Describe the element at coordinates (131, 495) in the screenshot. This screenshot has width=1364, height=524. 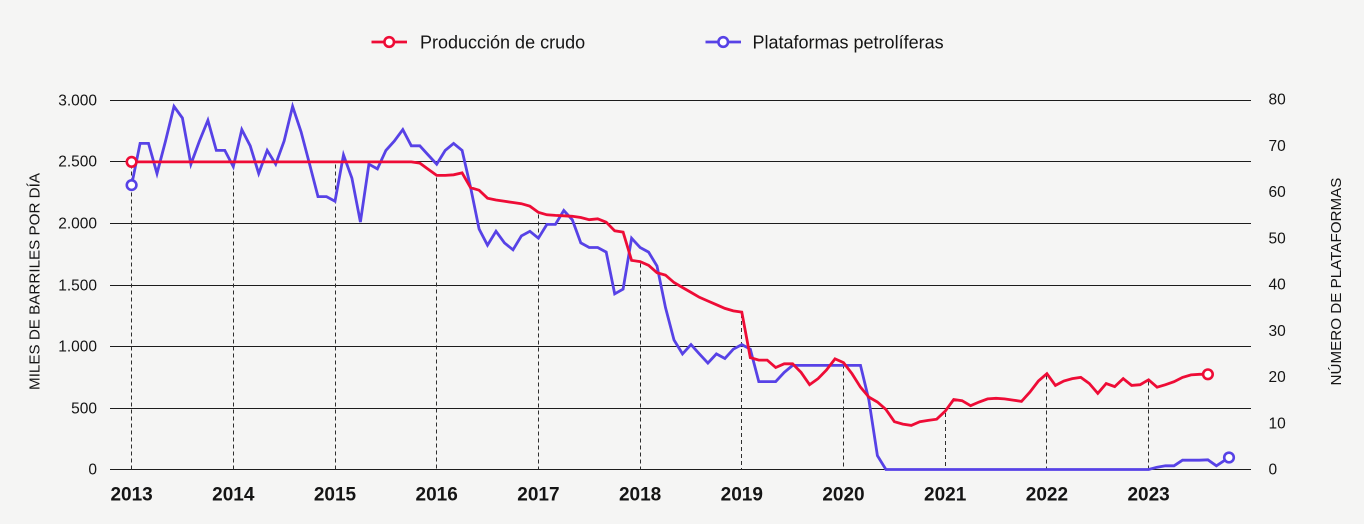
I see `svg-text: 2013` at that location.